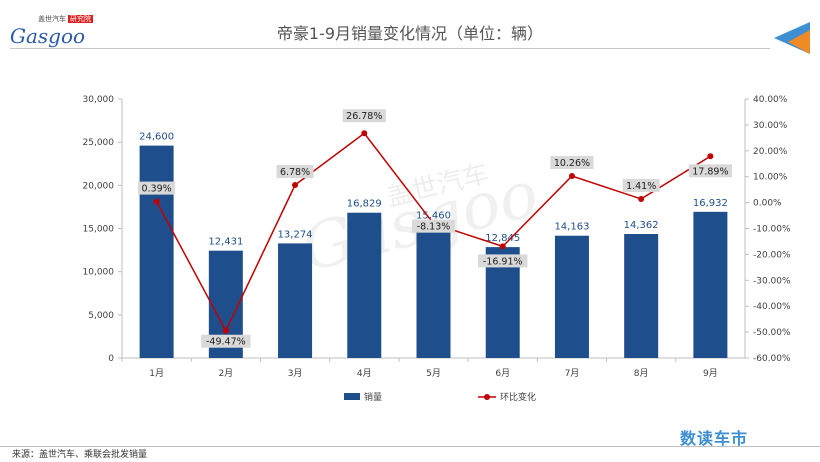 The width and height of the screenshot is (820, 462). I want to click on right-tick-label: -40.00%, so click(772, 307).